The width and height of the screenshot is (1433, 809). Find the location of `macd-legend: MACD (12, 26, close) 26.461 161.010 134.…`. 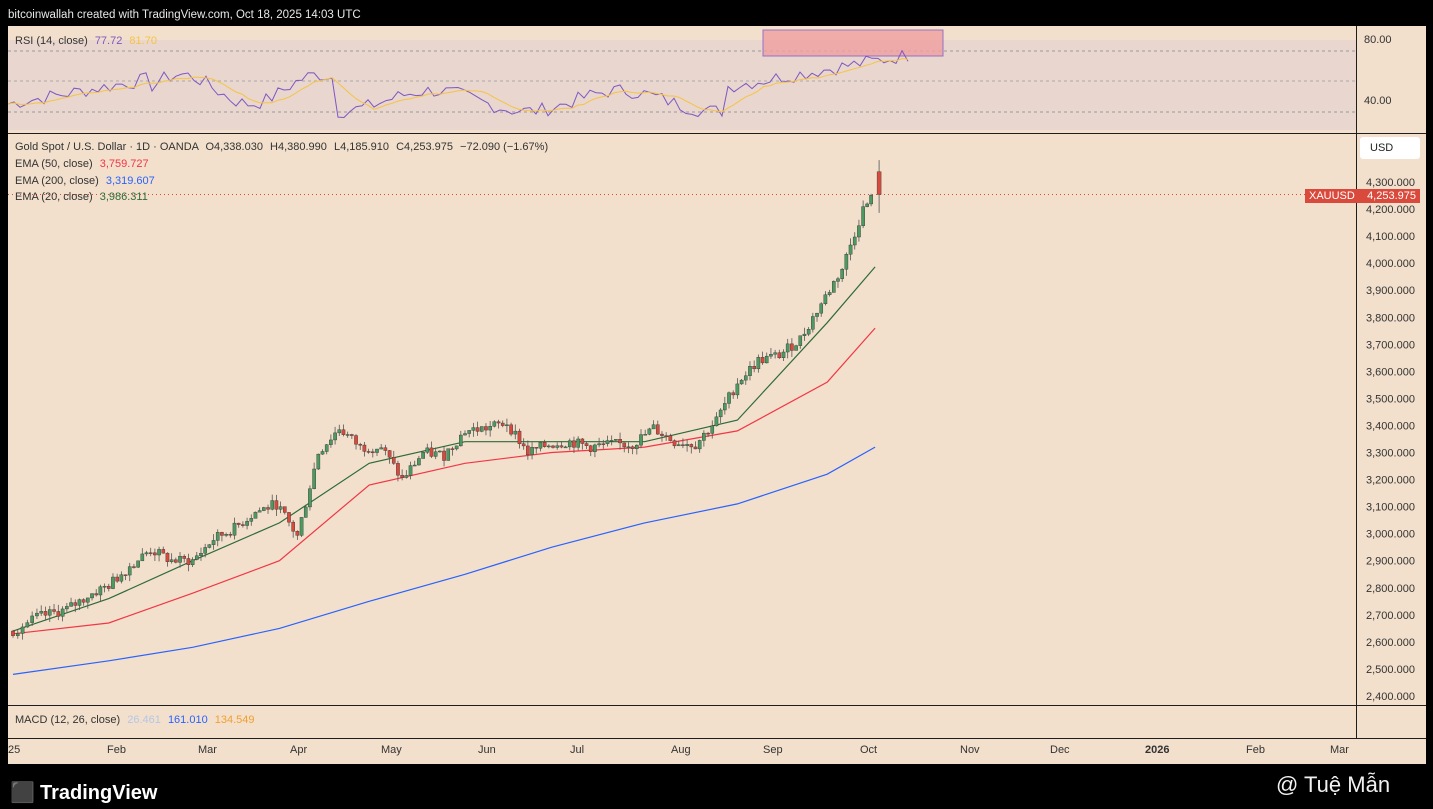

macd-legend: MACD (12, 26, close) 26.461 161.010 134.… is located at coordinates (135, 720).